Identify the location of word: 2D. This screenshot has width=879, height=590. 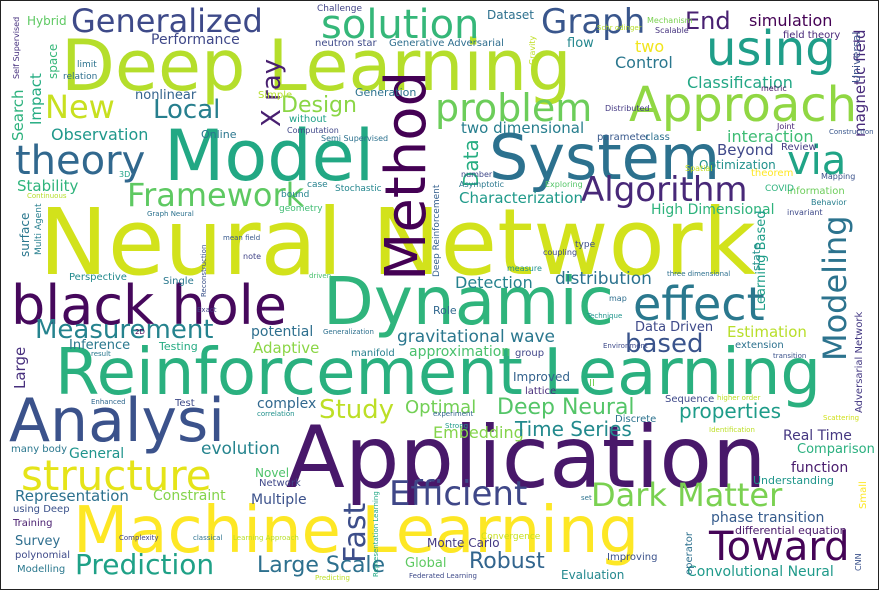
(140, 332).